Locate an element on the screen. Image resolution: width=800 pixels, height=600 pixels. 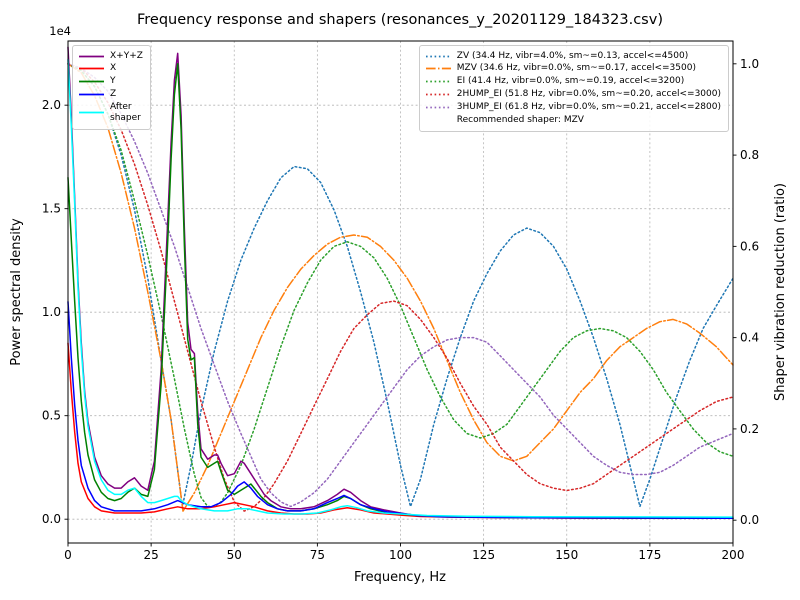
right-y-tick-label: 0.0 is located at coordinates (749, 520).